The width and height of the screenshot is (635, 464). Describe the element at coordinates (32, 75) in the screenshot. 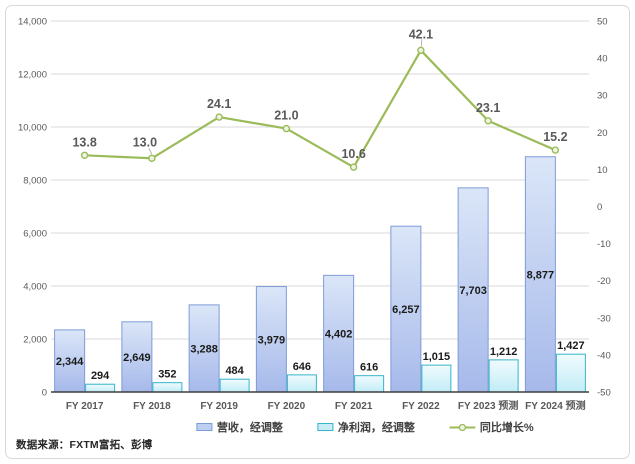

I see `left-axis-tick: 12,000` at that location.